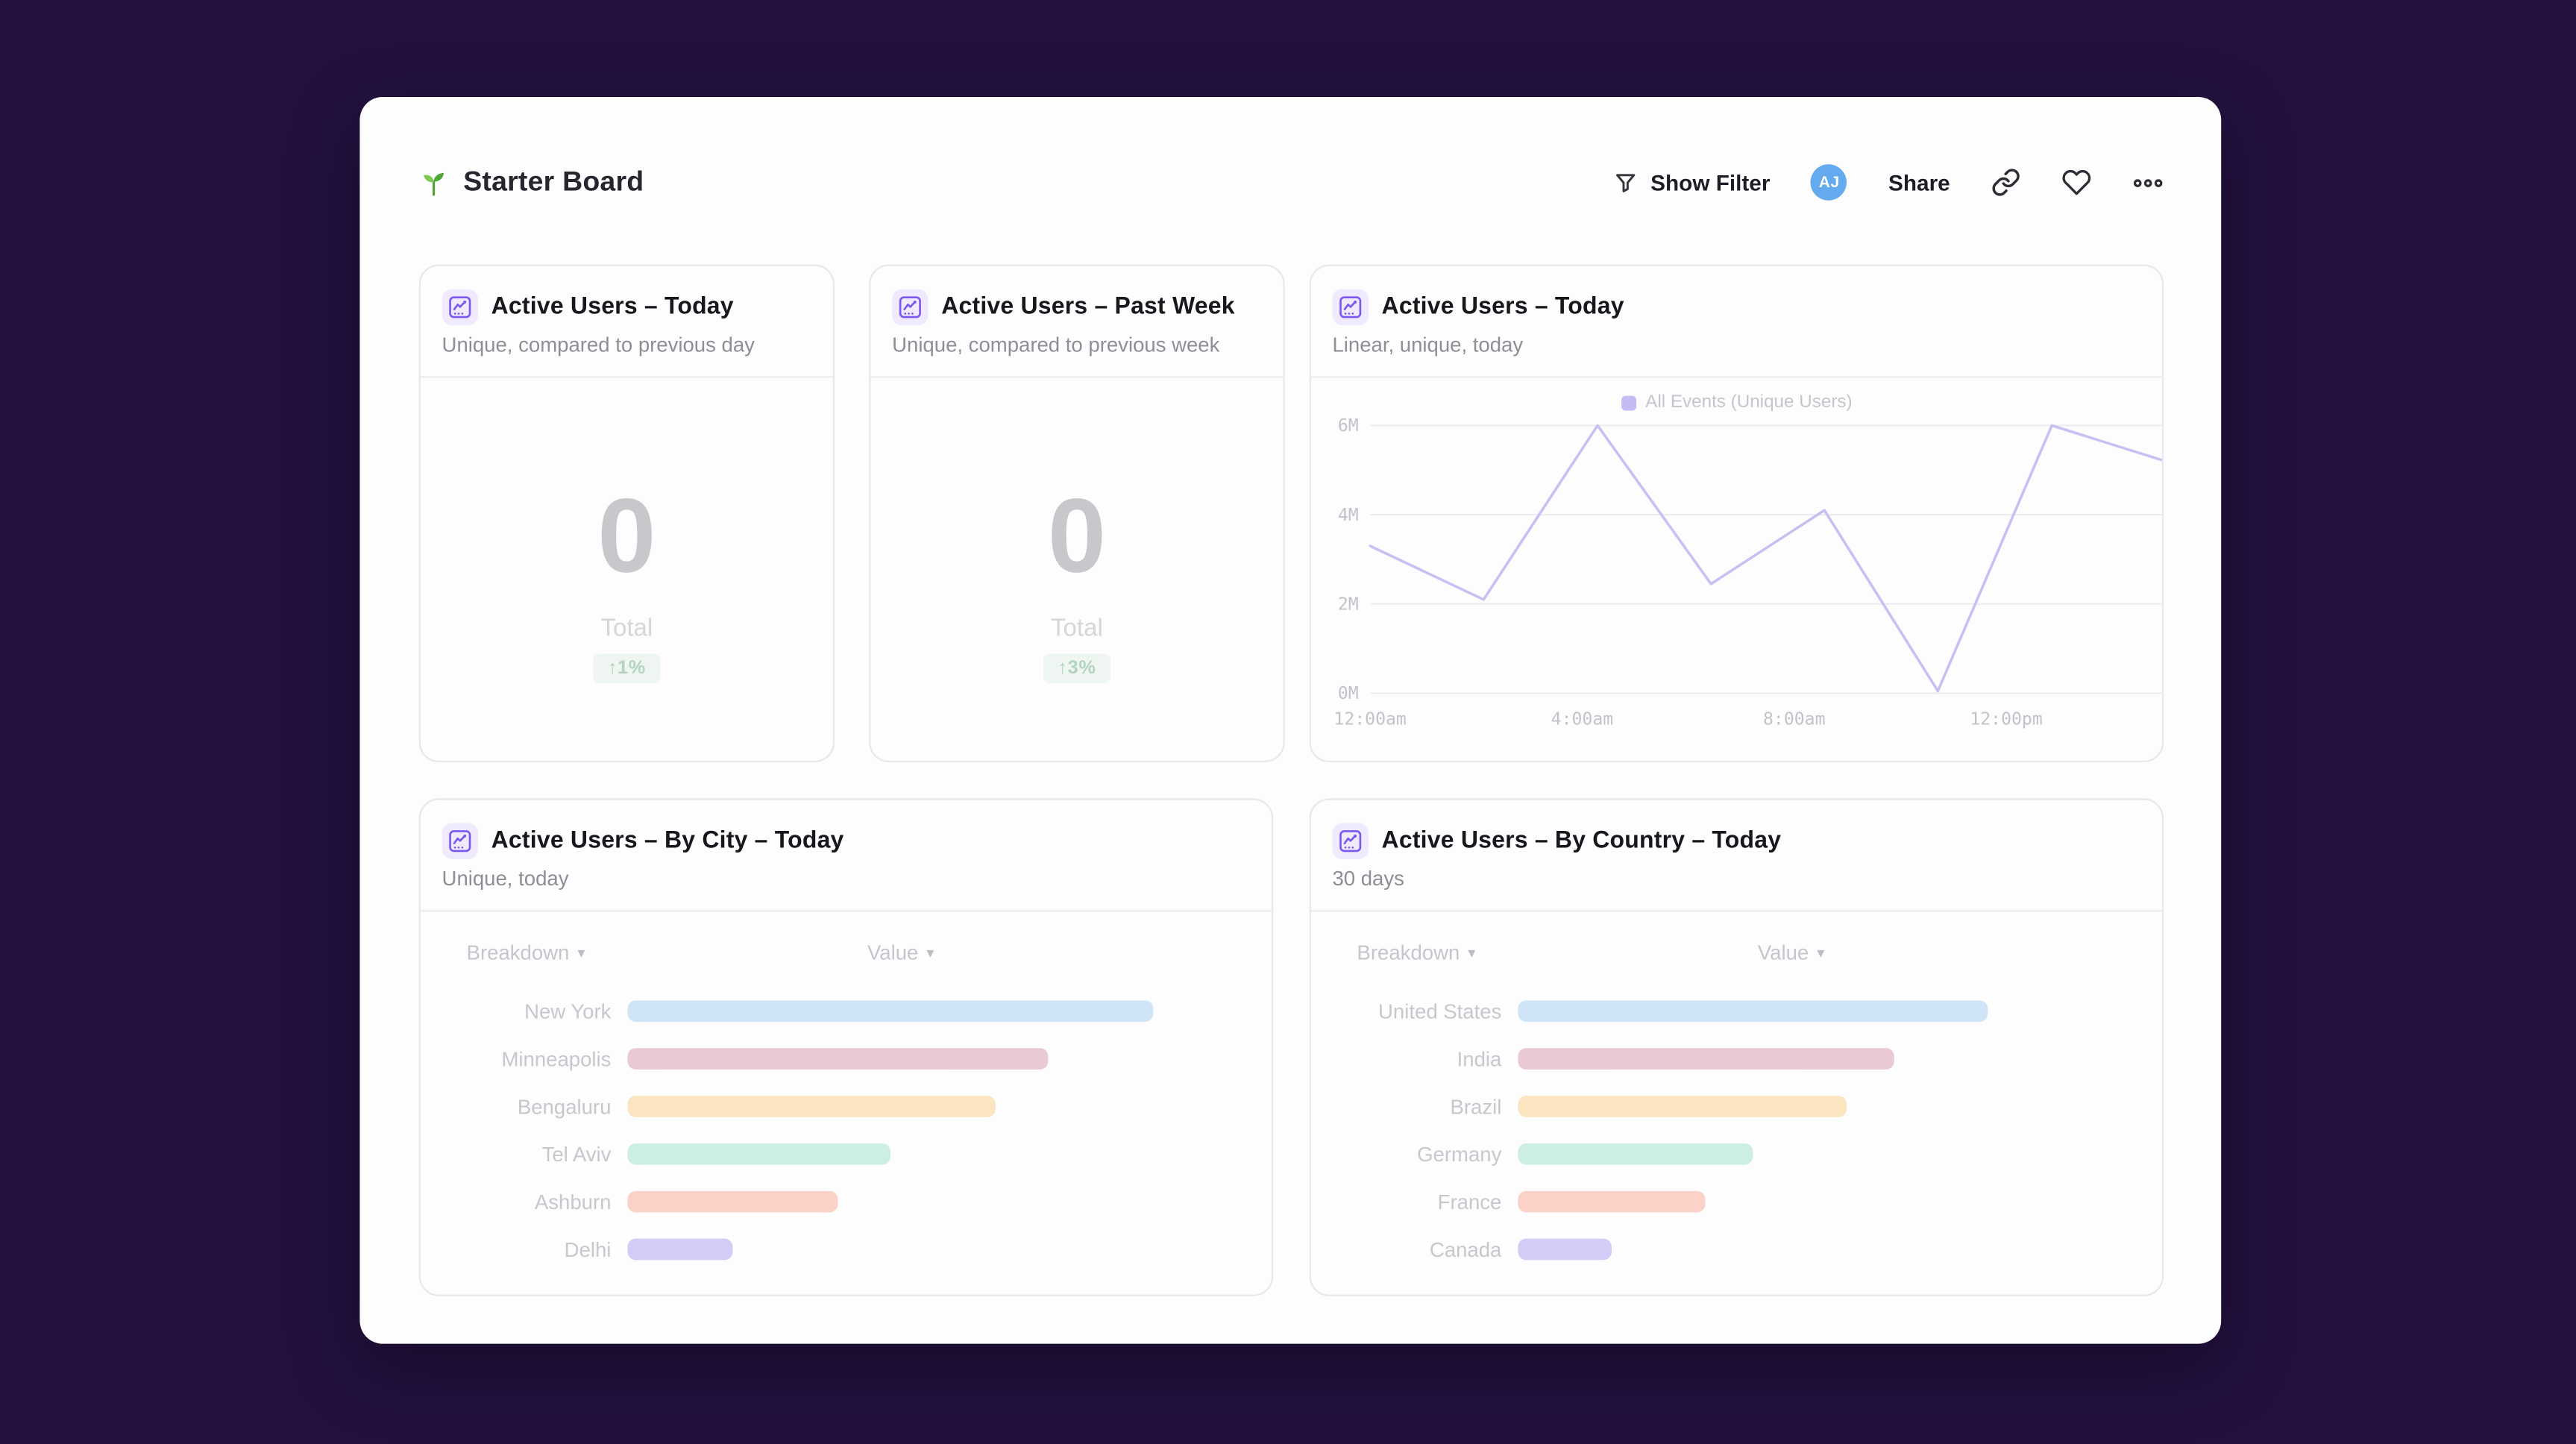  What do you see at coordinates (1582, 719) in the screenshot?
I see `x-axis-tick: 4:00am` at bounding box center [1582, 719].